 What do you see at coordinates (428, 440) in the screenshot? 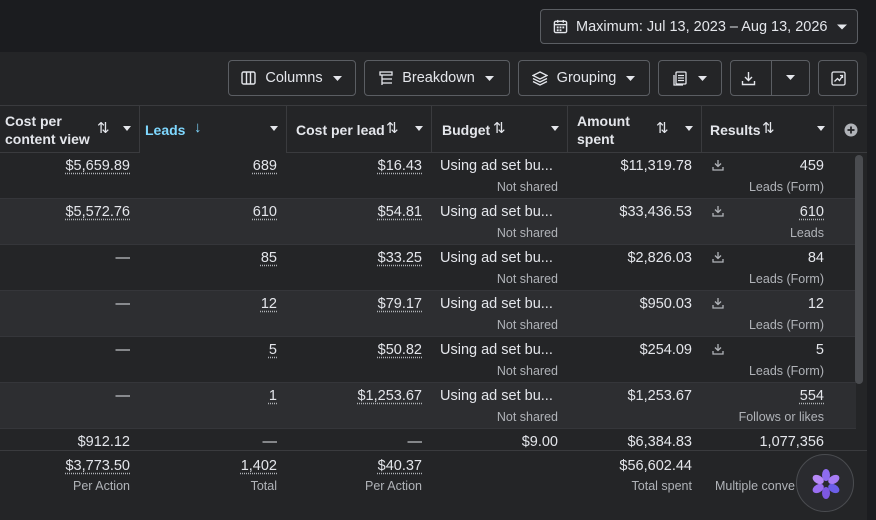
I see `table-row-partial: $912.12 — — $9.00 $6,384.83 1,077,356` at bounding box center [428, 440].